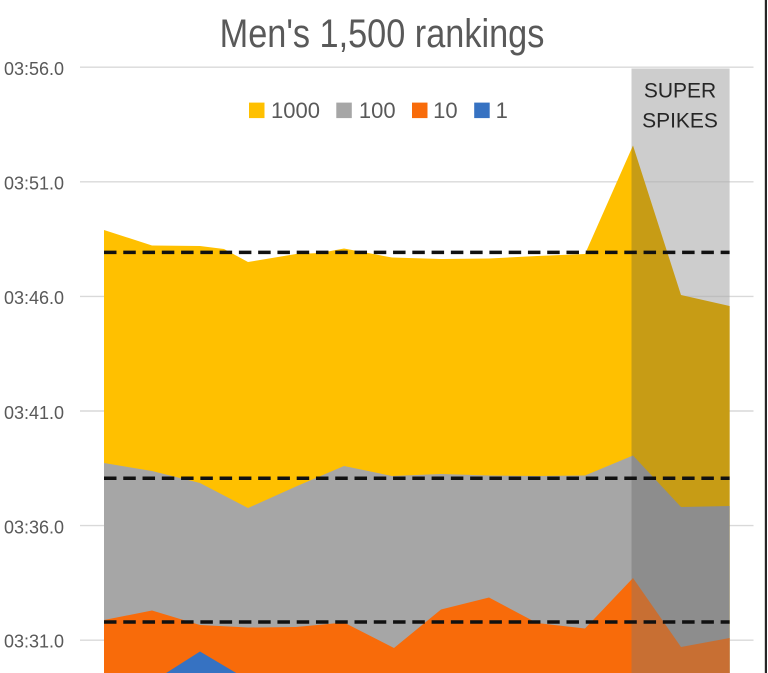 The width and height of the screenshot is (768, 673). Describe the element at coordinates (377, 110) in the screenshot. I see `svg-text: 100` at that location.